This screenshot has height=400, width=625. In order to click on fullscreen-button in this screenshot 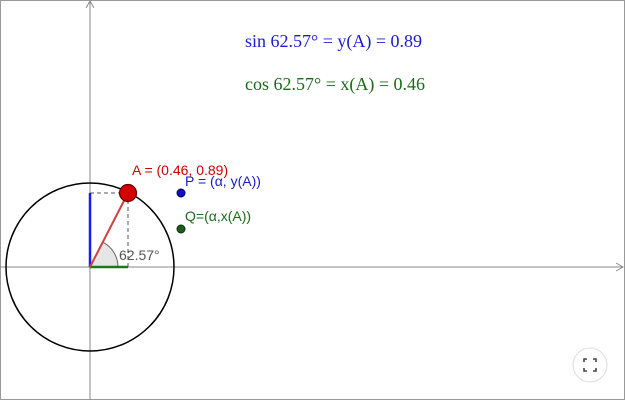, I will do `click(590, 365)`.